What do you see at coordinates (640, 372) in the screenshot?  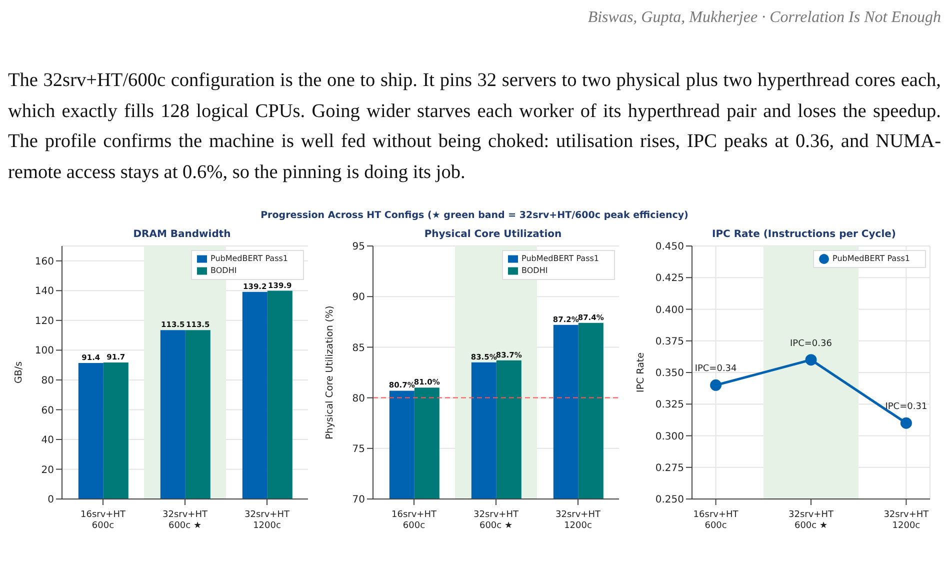 I see `y-axis-title: IPC Rate` at bounding box center [640, 372].